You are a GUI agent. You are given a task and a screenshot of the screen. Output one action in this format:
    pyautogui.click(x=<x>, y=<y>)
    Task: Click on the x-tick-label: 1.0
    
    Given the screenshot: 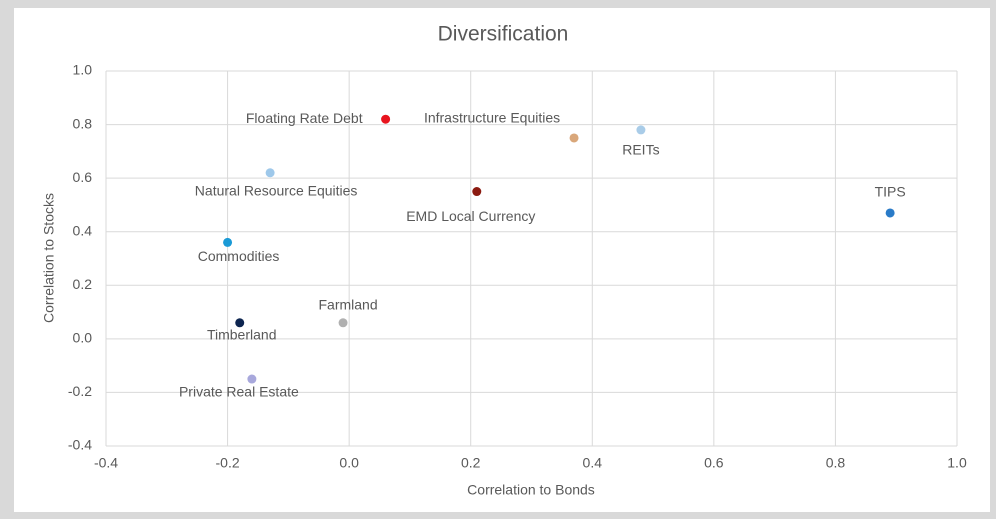 What is the action you would take?
    pyautogui.click(x=957, y=463)
    